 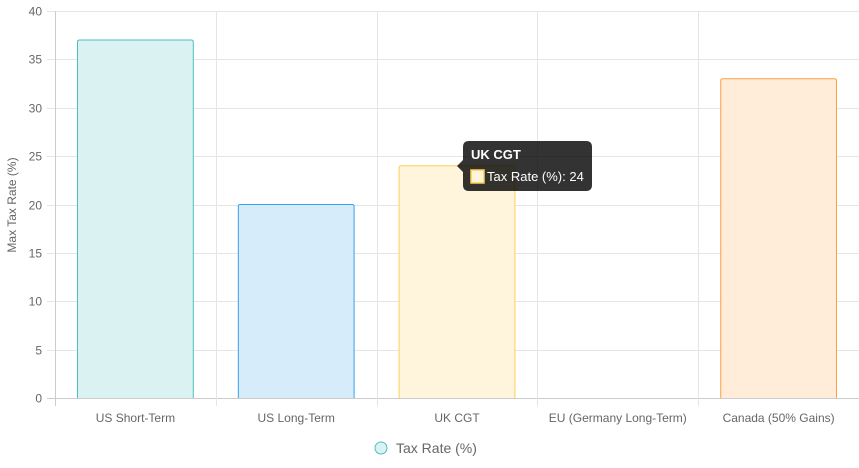 I want to click on tooltip-body: Tax Rate (%): 24, so click(x=535, y=176).